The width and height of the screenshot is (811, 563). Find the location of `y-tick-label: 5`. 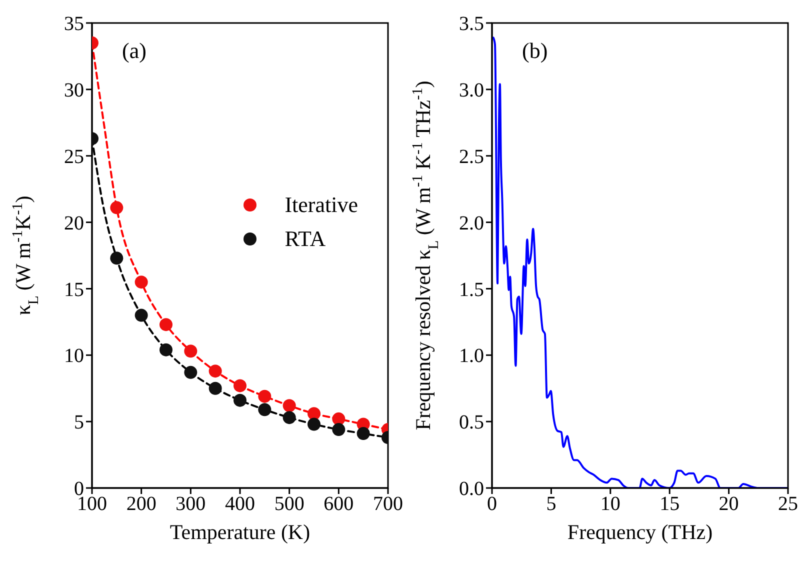

y-tick-label: 5 is located at coordinates (79, 423).